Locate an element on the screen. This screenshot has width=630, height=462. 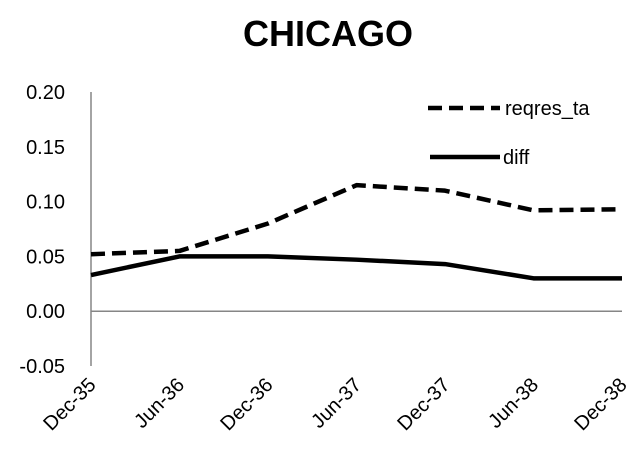
x-tick-label: Dec-35 is located at coordinates (69, 404).